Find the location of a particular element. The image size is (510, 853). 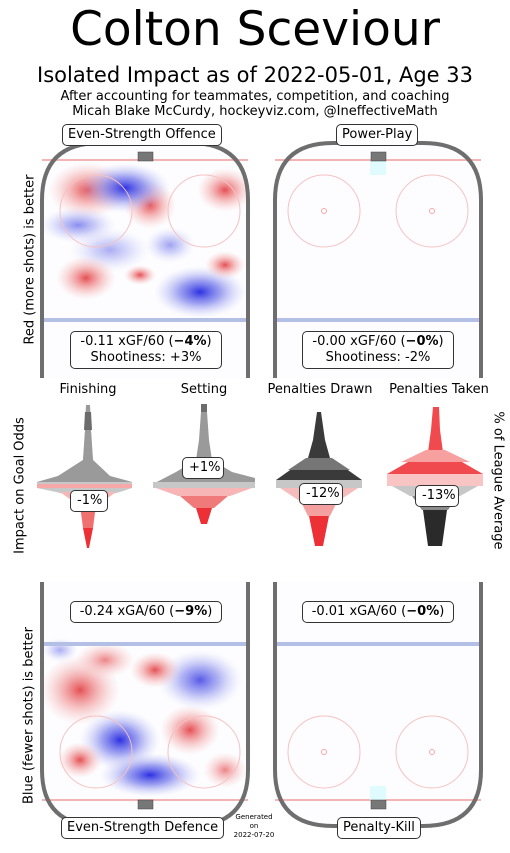

generated-line1: Generated is located at coordinates (254, 817).